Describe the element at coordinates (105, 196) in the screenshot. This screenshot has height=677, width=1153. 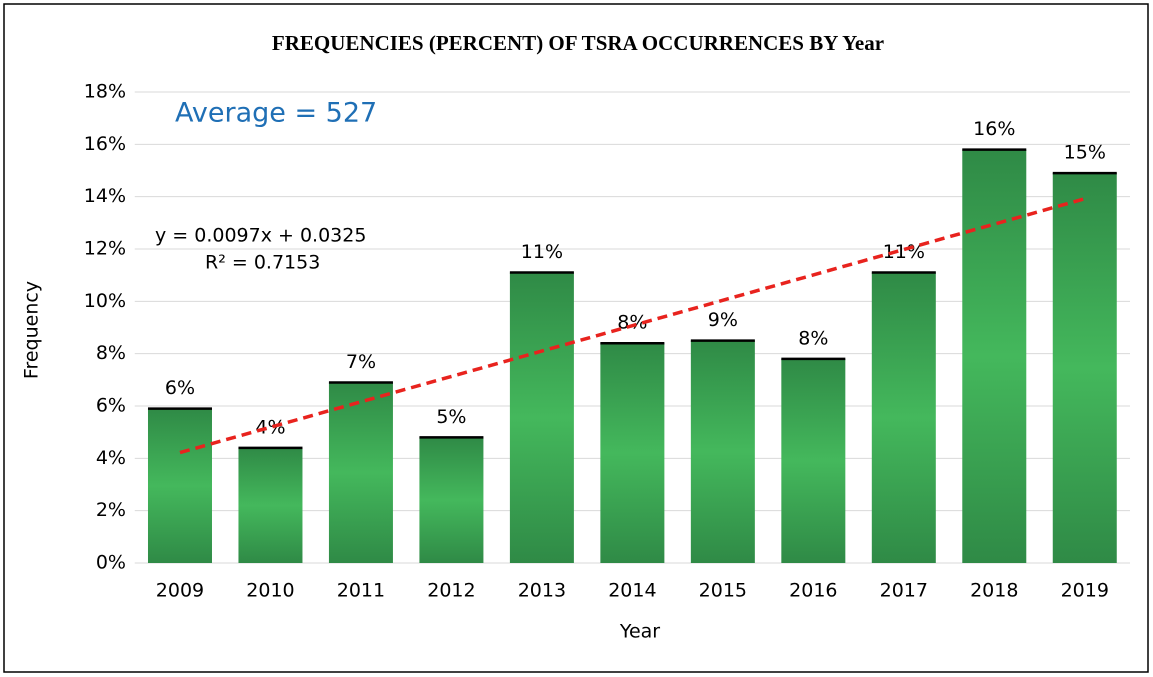
I see `y-tick-label: 14%` at that location.